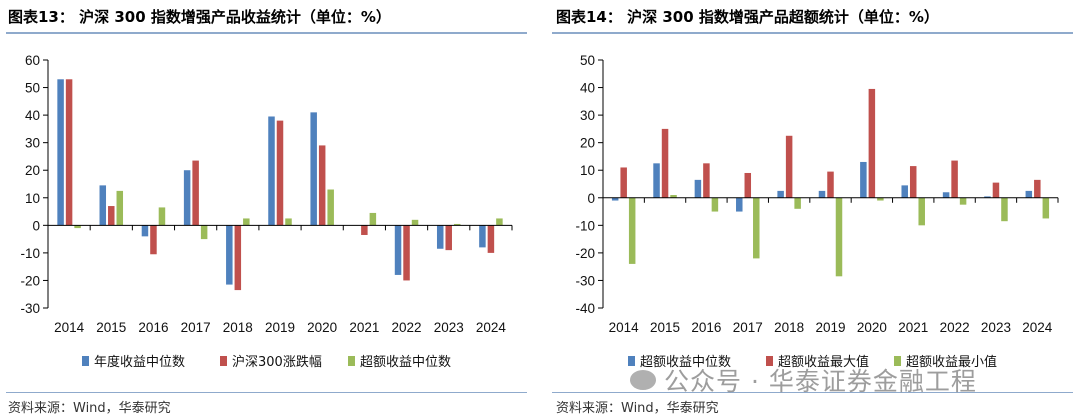 The width and height of the screenshot is (1080, 419). What do you see at coordinates (706, 327) in the screenshot?
I see `chart-14-xtick-label-2016: 2016` at bounding box center [706, 327].